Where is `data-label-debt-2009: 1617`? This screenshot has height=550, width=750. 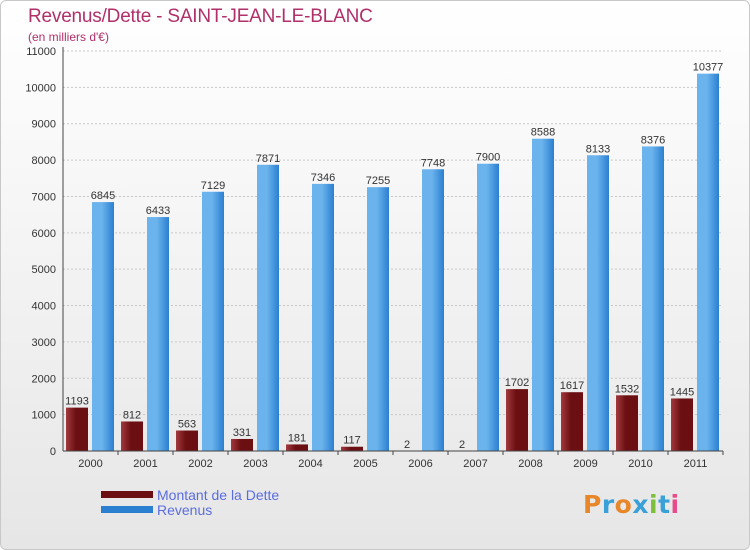
data-label-debt-2009: 1617 is located at coordinates (572, 386).